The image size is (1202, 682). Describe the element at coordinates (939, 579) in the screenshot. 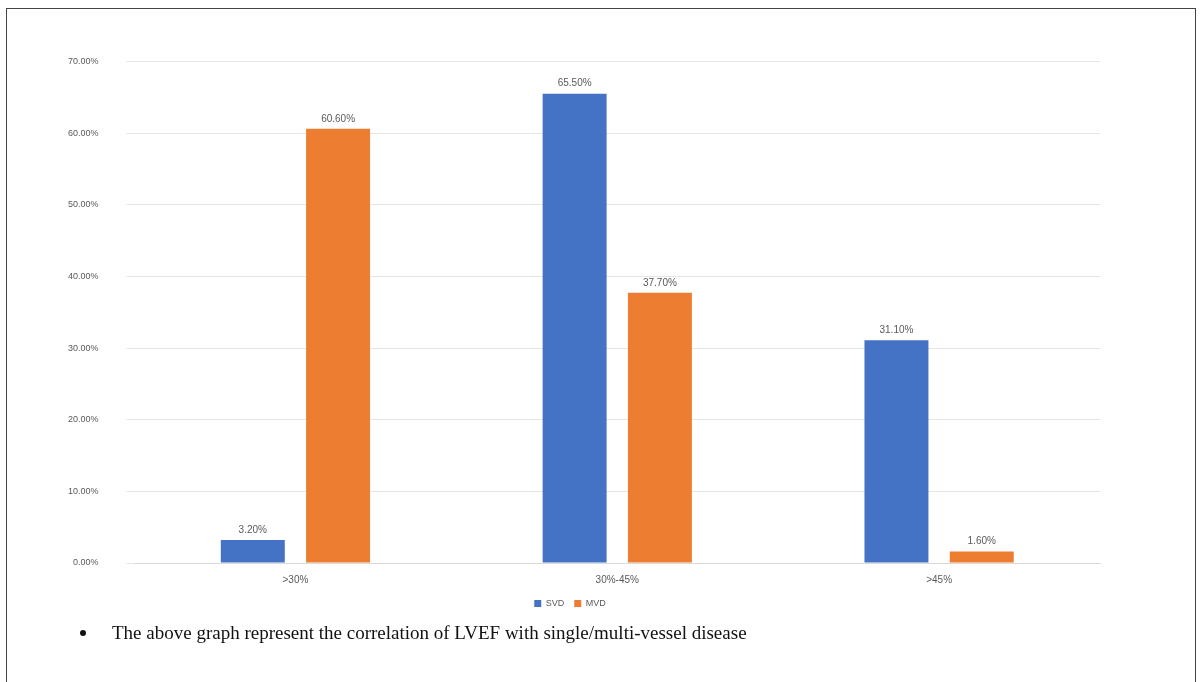

I see `x-tick-label: >45%` at that location.